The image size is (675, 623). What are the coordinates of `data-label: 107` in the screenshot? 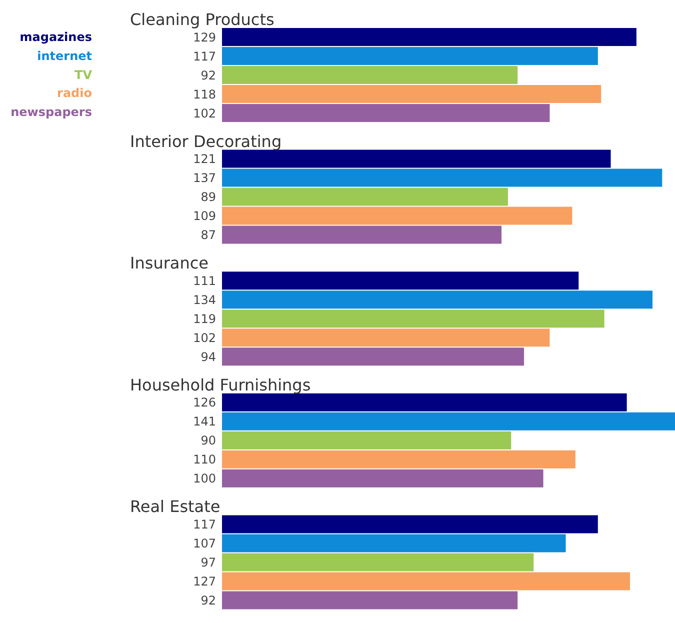 It's located at (204, 543).